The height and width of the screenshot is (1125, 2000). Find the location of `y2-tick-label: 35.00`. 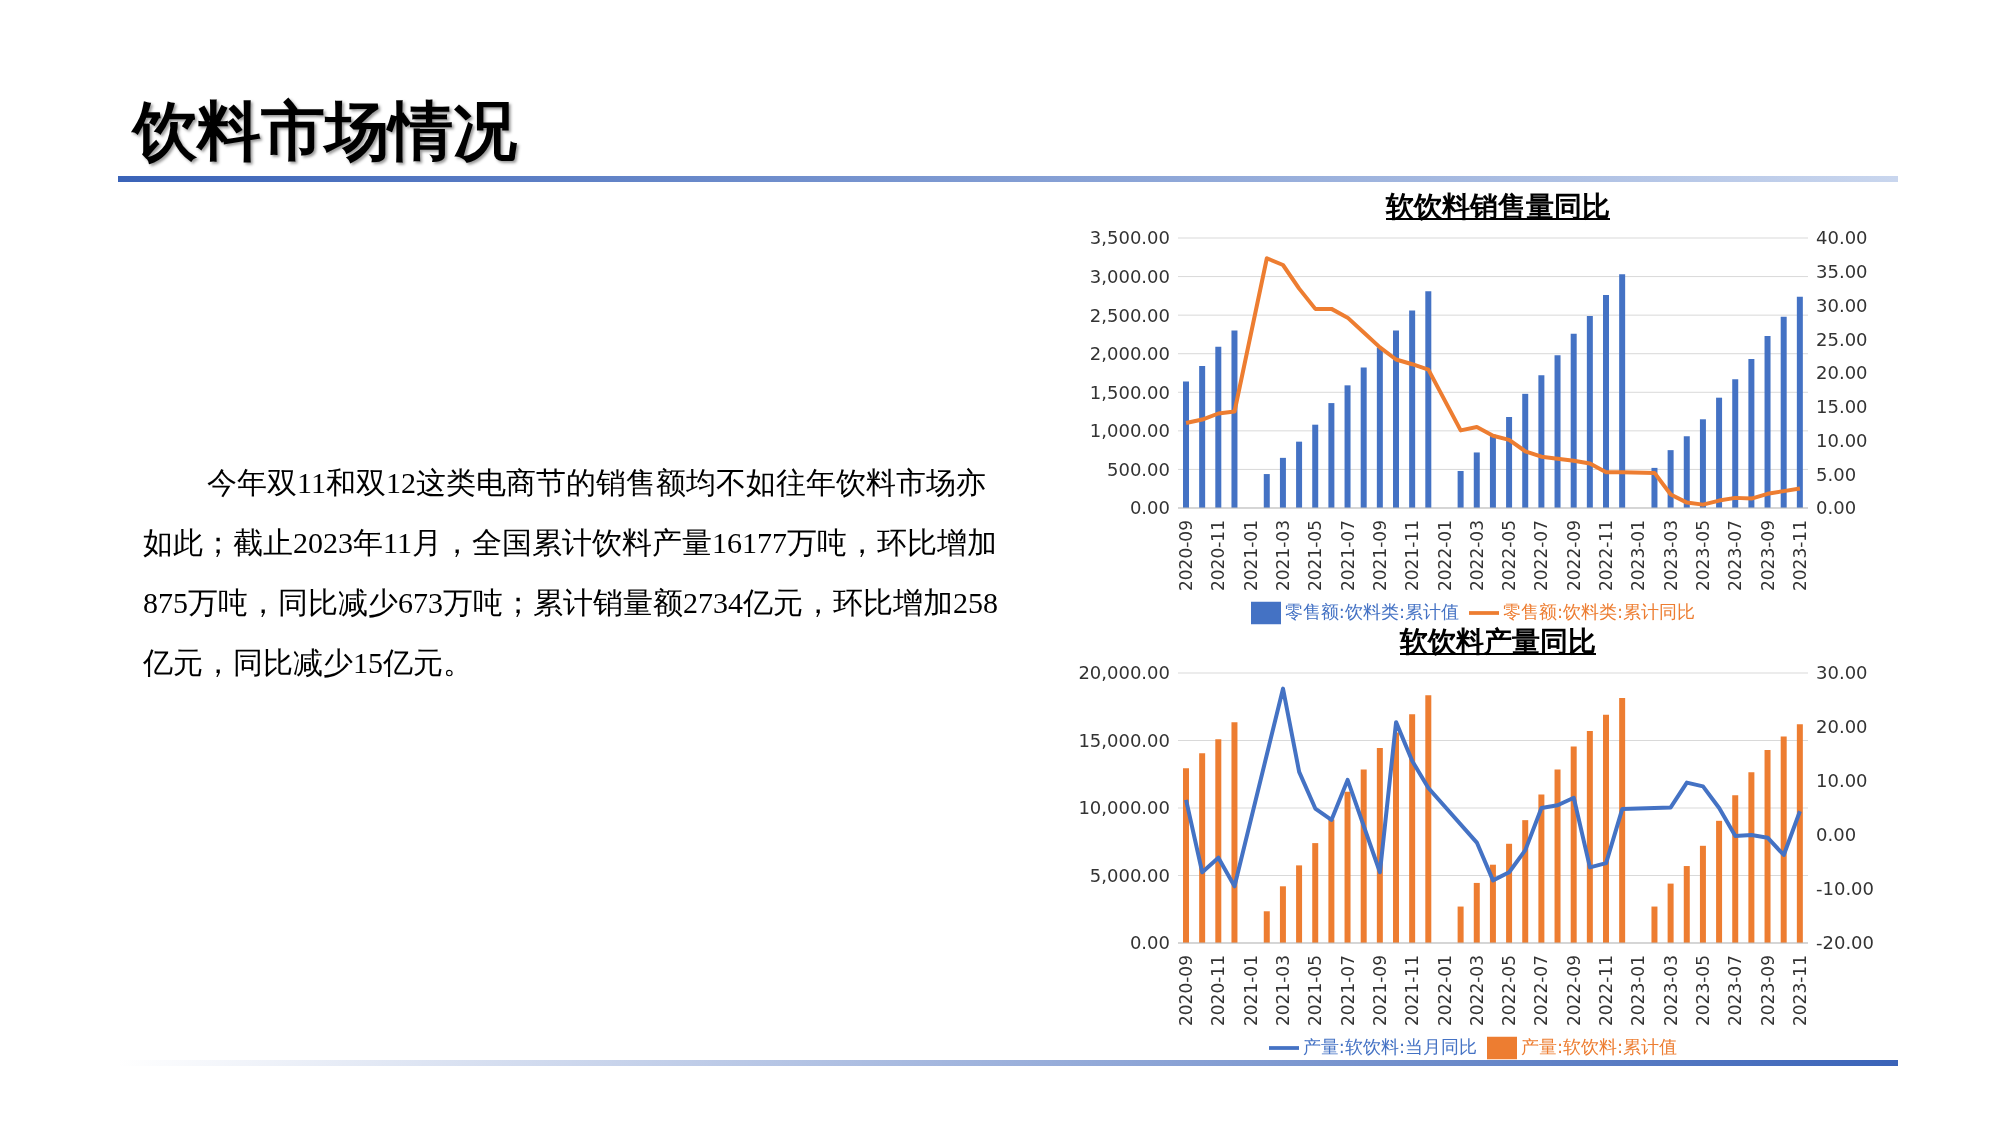

y2-tick-label: 35.00 is located at coordinates (1842, 272).